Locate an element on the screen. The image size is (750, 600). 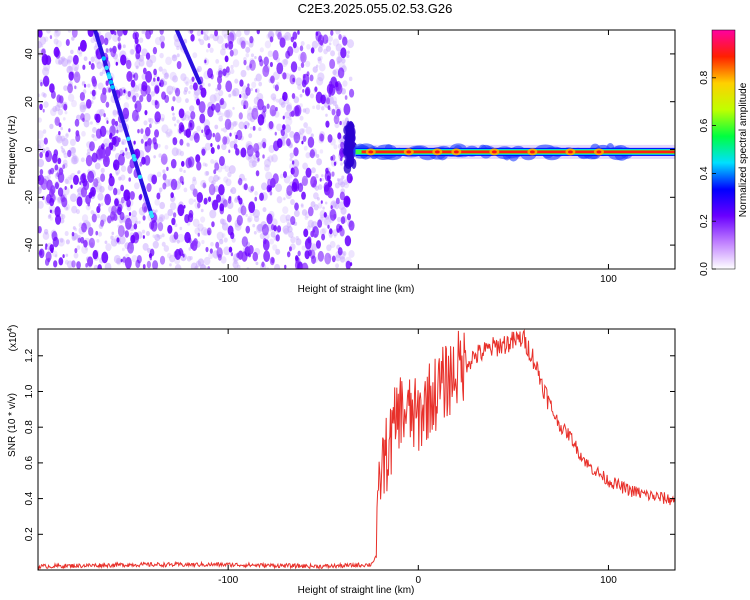
snr-x-tick-label: -100 is located at coordinates (228, 580).